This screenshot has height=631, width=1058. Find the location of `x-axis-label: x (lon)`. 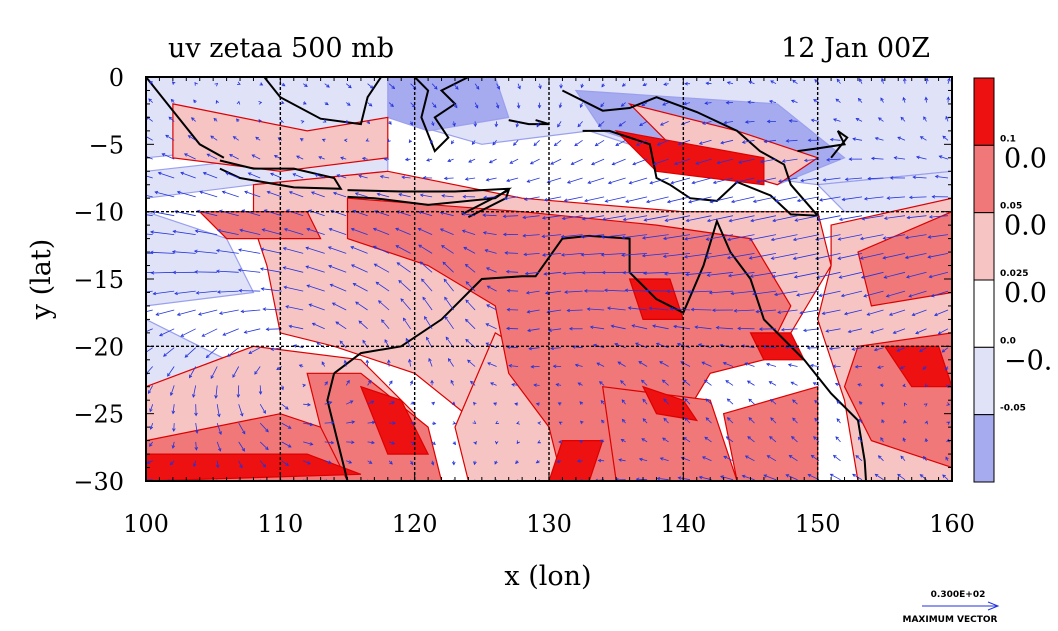

x-axis-label: x (lon) is located at coordinates (547, 576).